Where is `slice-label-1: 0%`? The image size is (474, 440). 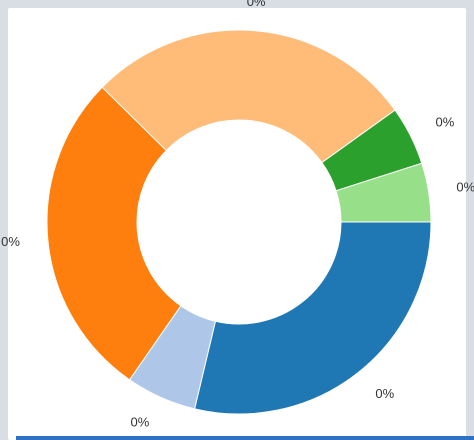
slice-label-1: 0% is located at coordinates (384, 393).